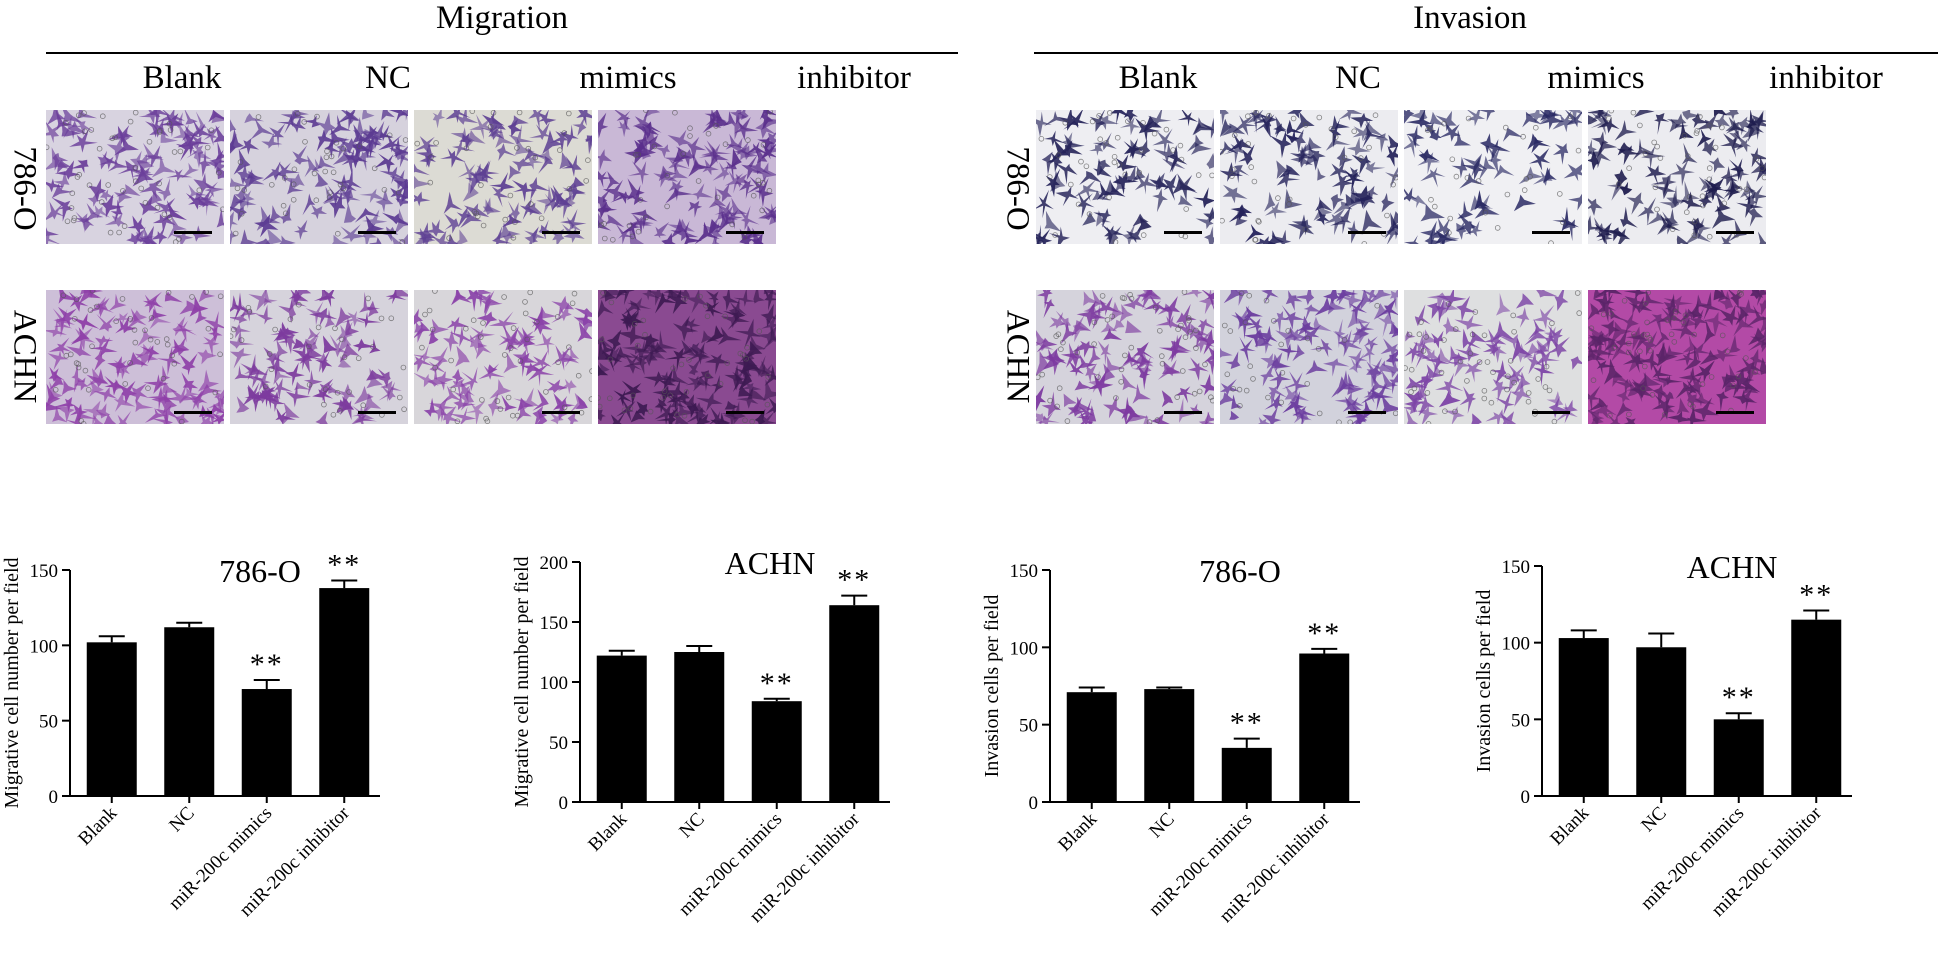 The height and width of the screenshot is (968, 1943). What do you see at coordinates (1486, 53) in the screenshot?
I see `invasion-rule` at bounding box center [1486, 53].